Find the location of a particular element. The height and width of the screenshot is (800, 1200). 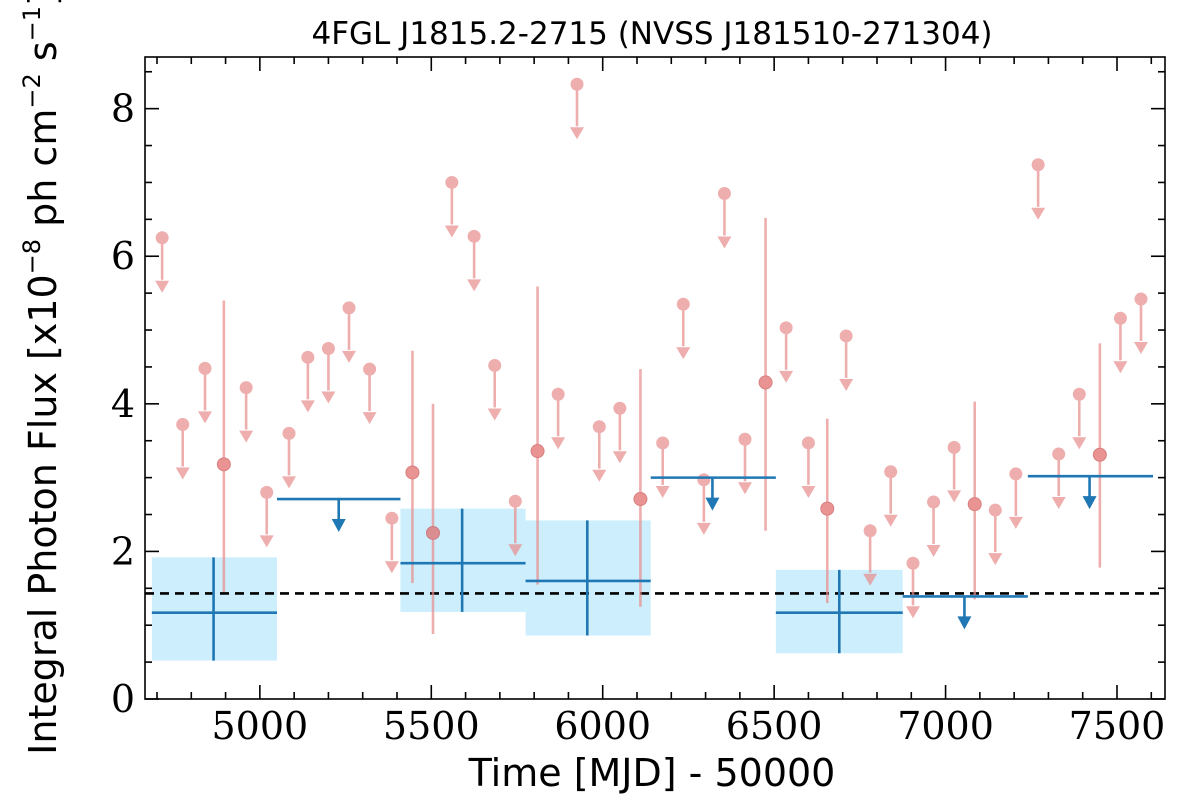

y-axis-label-exp1: −8 is located at coordinates (32, 256).